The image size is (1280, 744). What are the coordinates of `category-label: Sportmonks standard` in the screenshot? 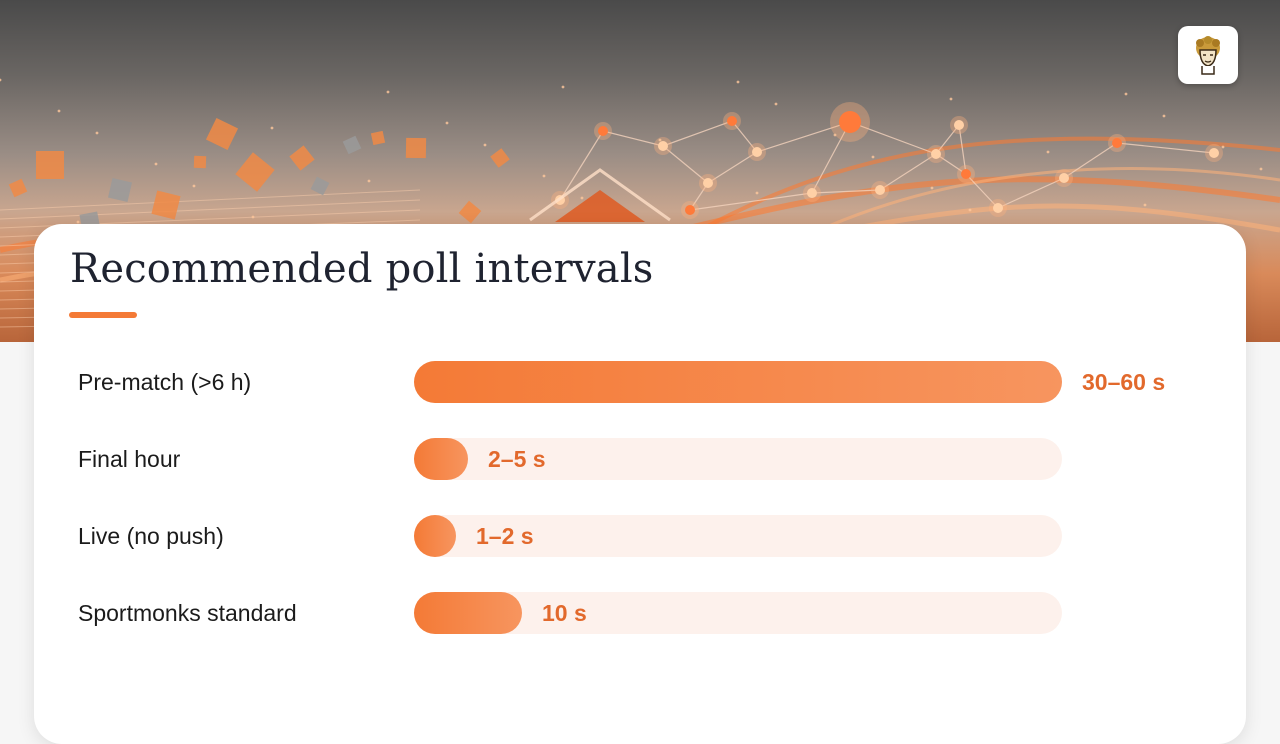 It's located at (187, 613).